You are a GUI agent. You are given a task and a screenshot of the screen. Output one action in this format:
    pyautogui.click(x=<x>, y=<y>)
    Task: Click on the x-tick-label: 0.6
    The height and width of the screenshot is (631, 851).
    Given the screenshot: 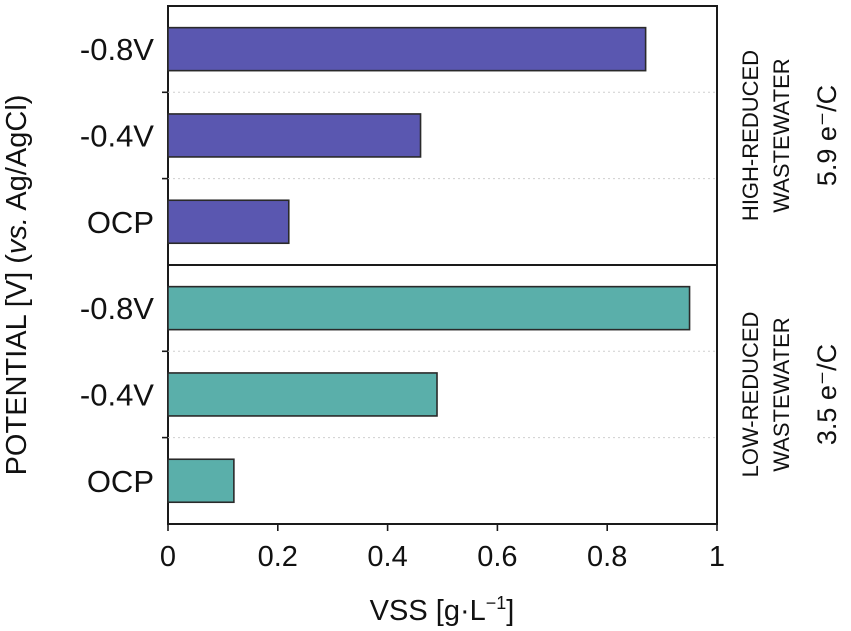 What is the action you would take?
    pyautogui.click(x=497, y=557)
    